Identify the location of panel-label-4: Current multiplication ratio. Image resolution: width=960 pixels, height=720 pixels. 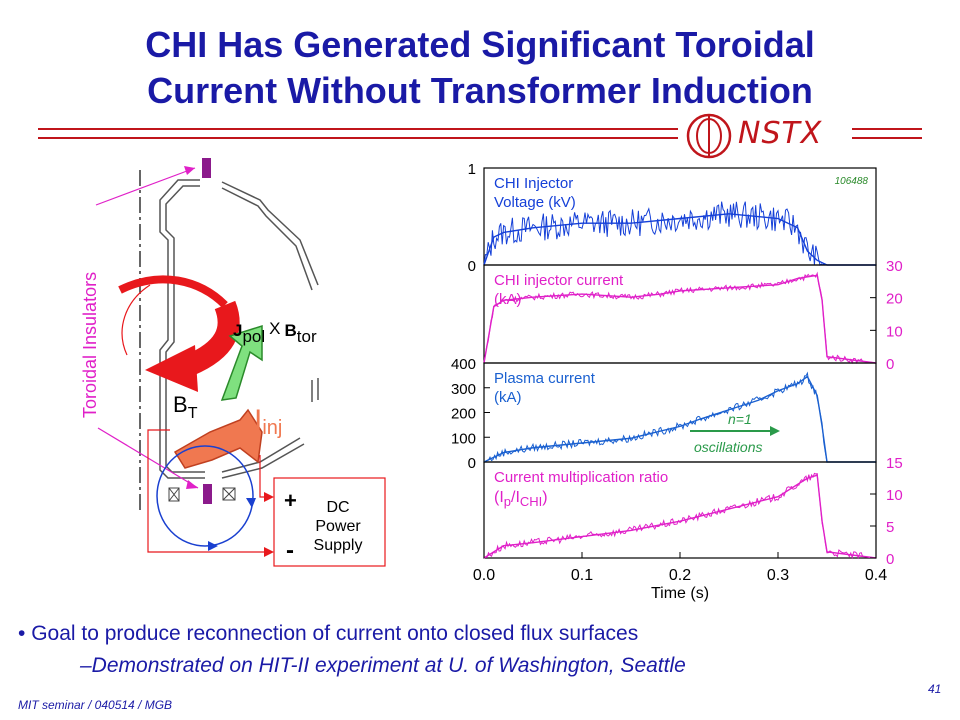
(581, 477).